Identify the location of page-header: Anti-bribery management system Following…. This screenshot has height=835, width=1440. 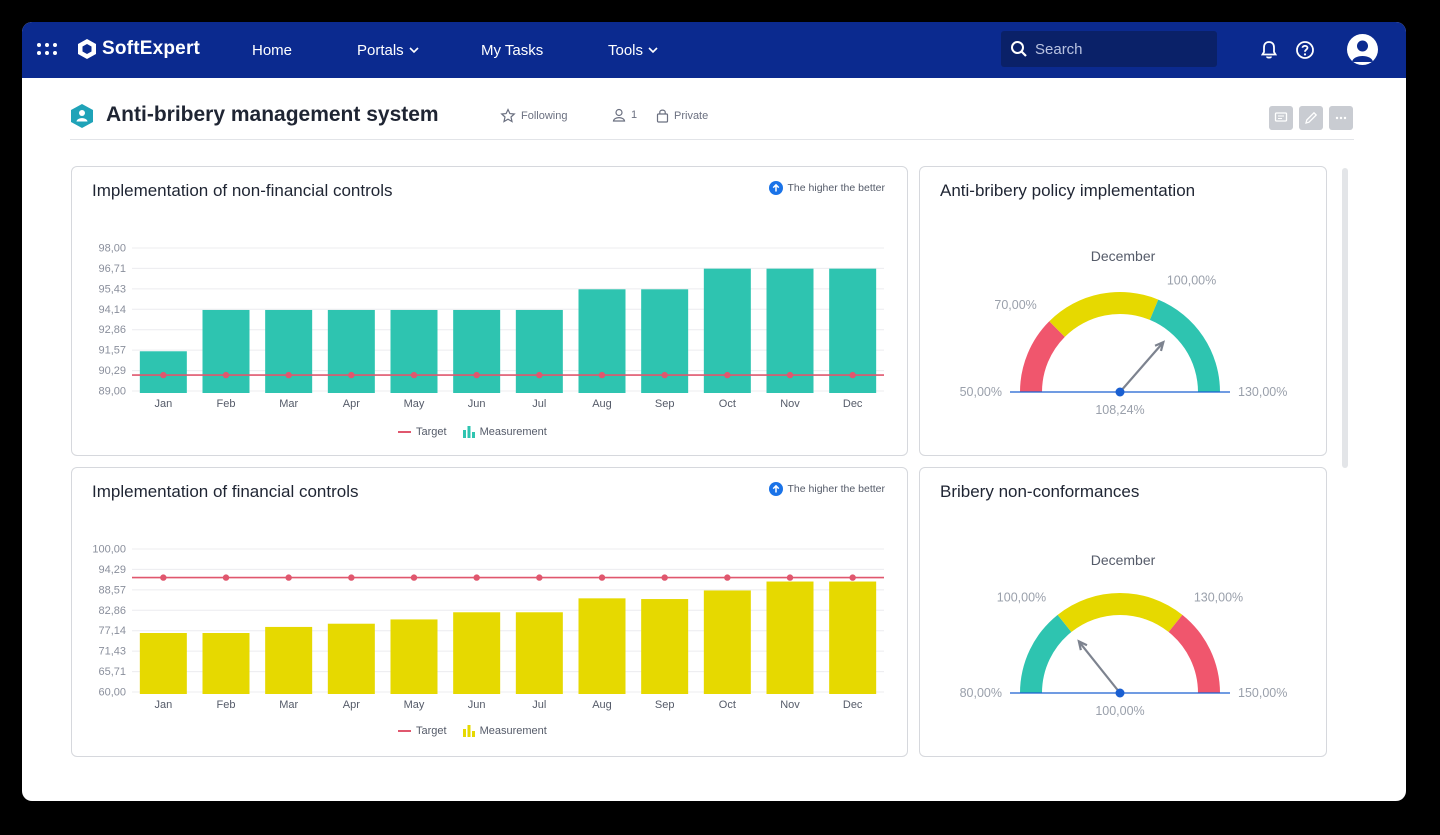
(712, 119).